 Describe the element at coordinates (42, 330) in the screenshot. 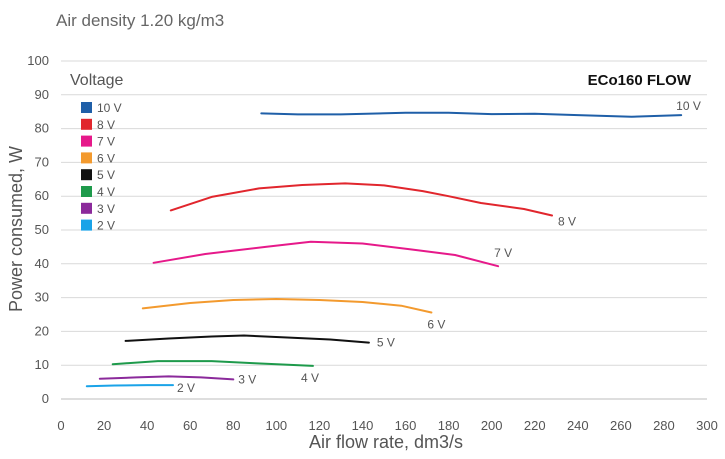

I see `y-tick-label: 20` at that location.